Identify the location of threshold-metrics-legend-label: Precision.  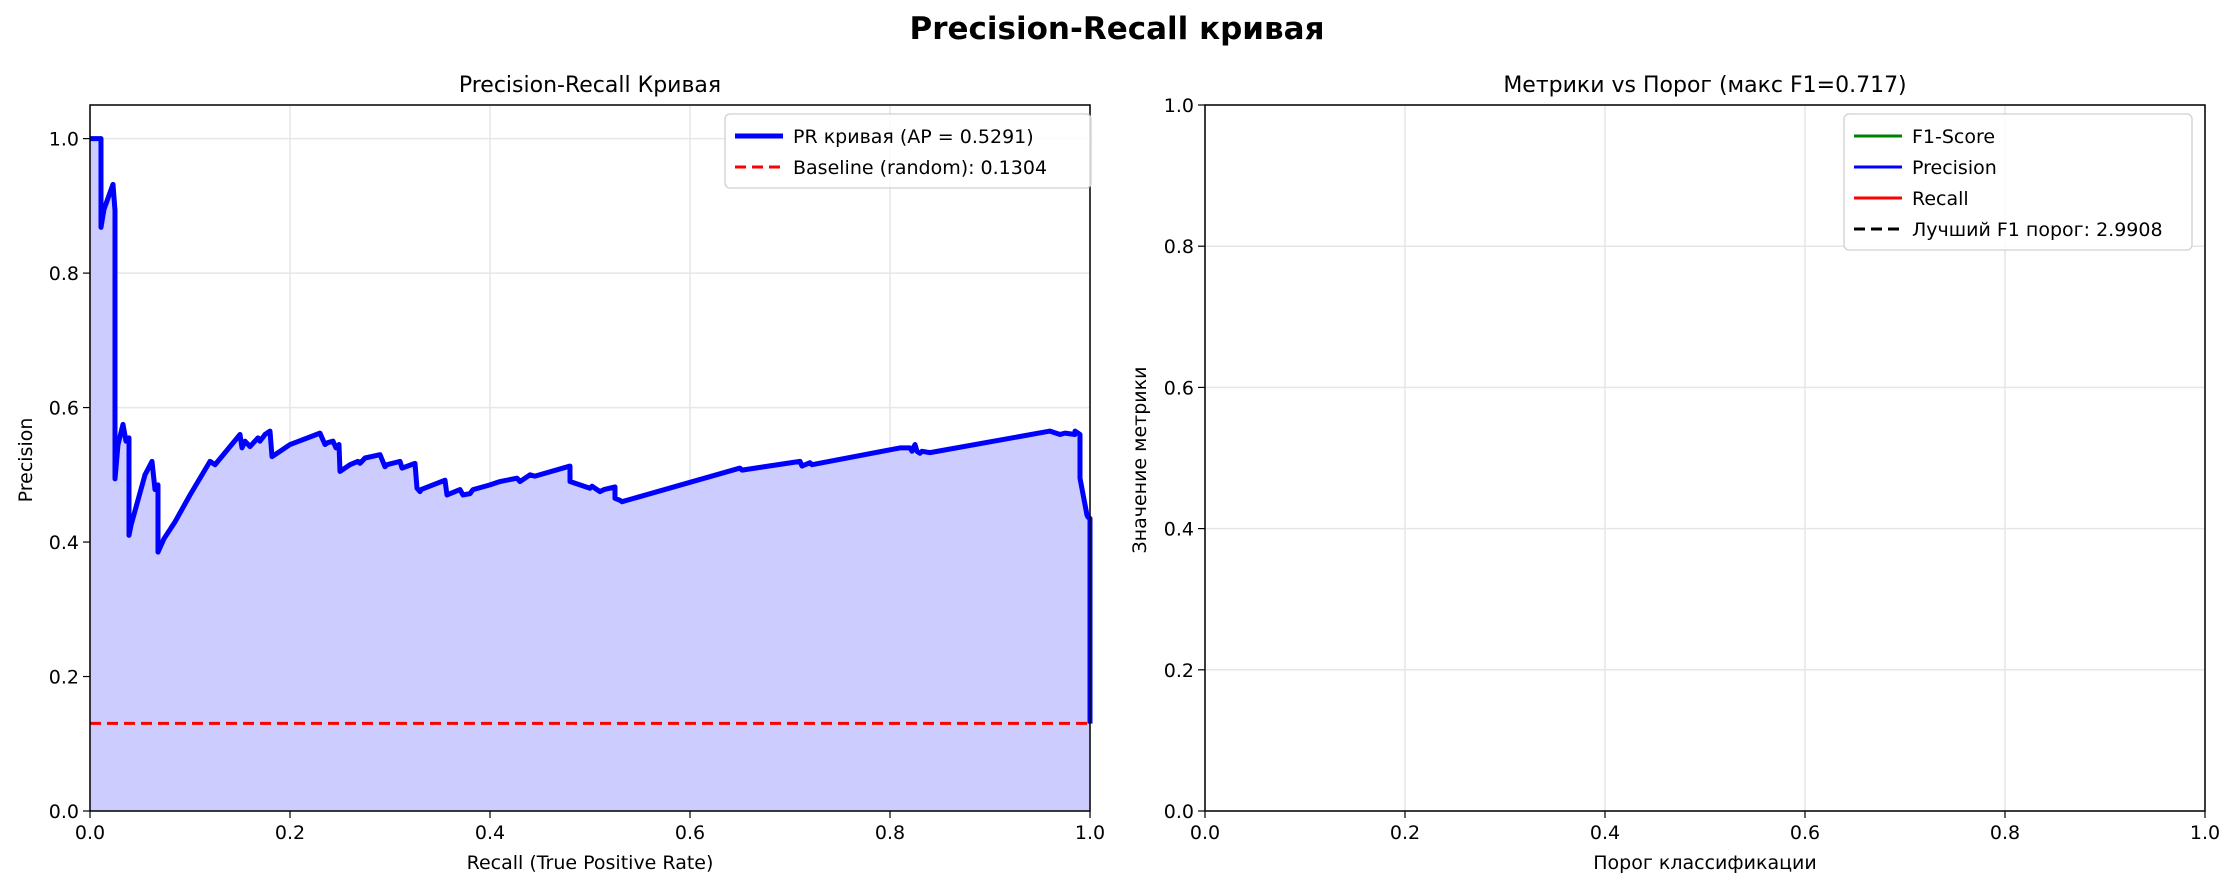
(1954, 168).